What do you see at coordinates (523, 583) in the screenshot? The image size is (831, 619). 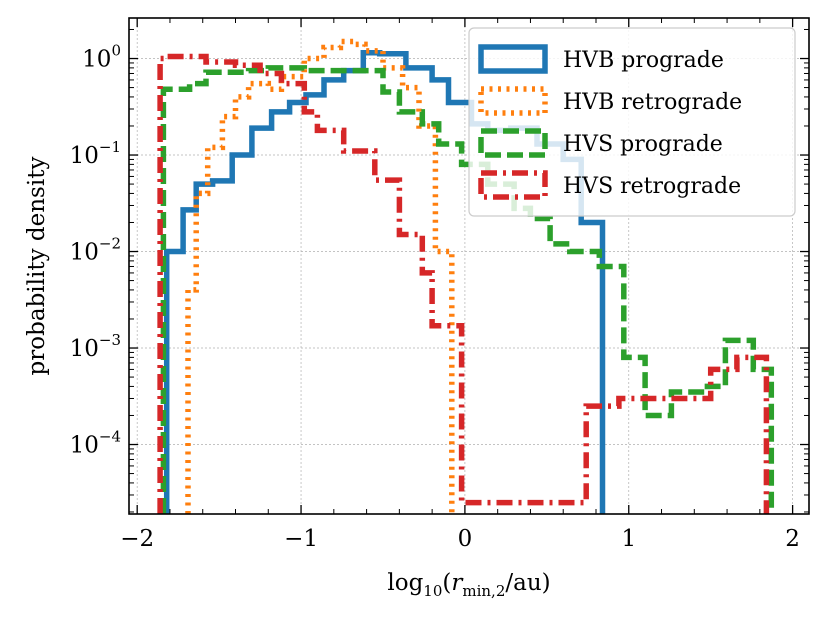 I see `x-axis-title-unit: /au` at bounding box center [523, 583].